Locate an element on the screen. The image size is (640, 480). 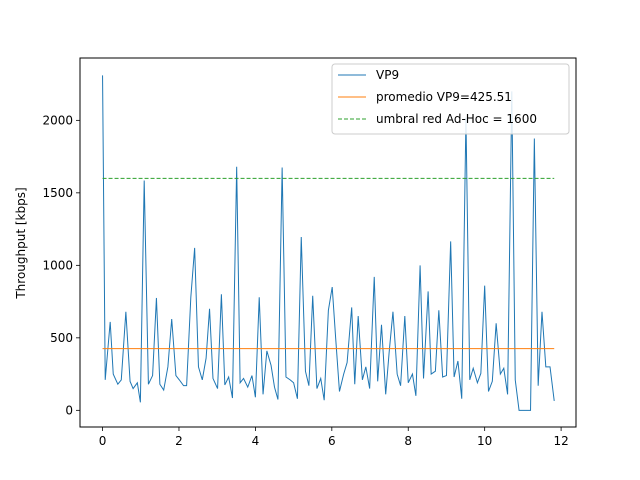
legend-box is located at coordinates (450, 99).